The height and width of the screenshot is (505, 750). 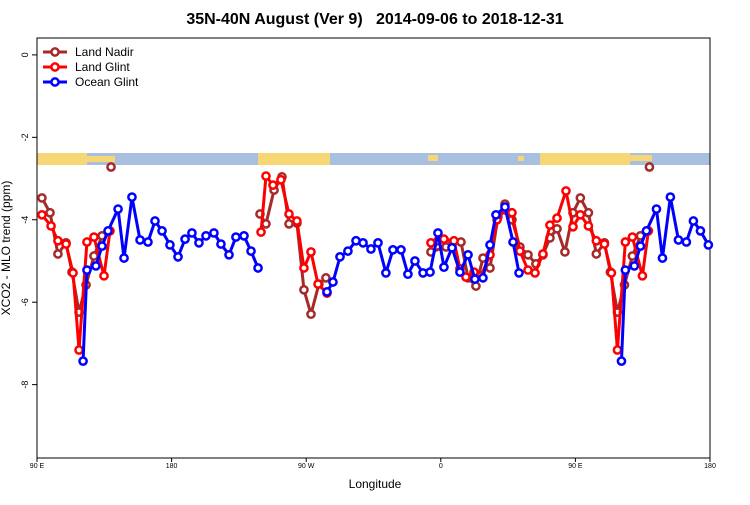 What do you see at coordinates (25, 54) in the screenshot?
I see `y-tick-label: 0` at bounding box center [25, 54].